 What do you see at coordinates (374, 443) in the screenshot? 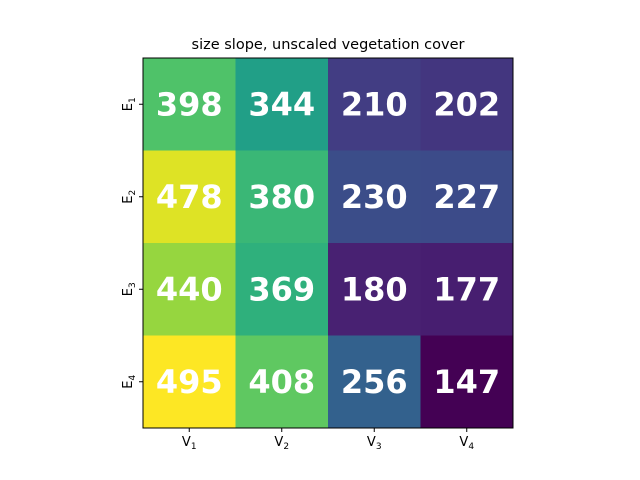
I see `x-tick-label: V3` at bounding box center [374, 443].